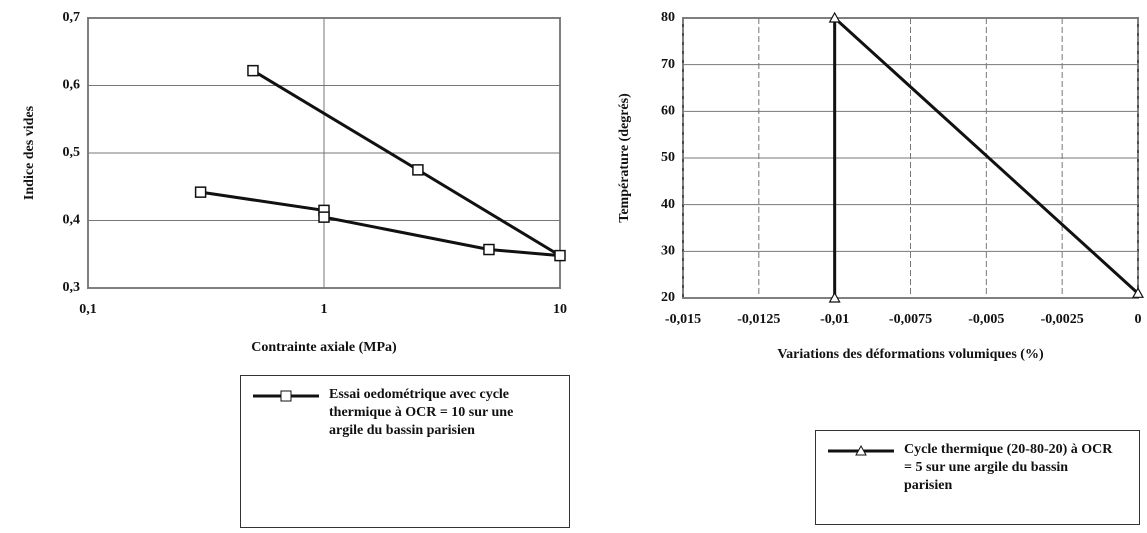 This screenshot has width=1147, height=533. I want to click on x-tick-label: -0,0075, so click(910, 319).